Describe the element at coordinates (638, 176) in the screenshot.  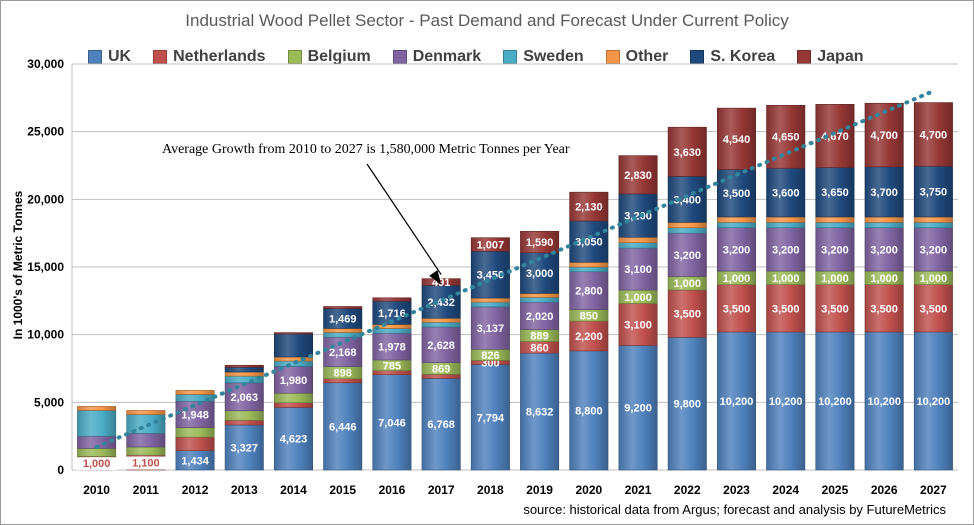
I see `data-label: 2,830` at that location.